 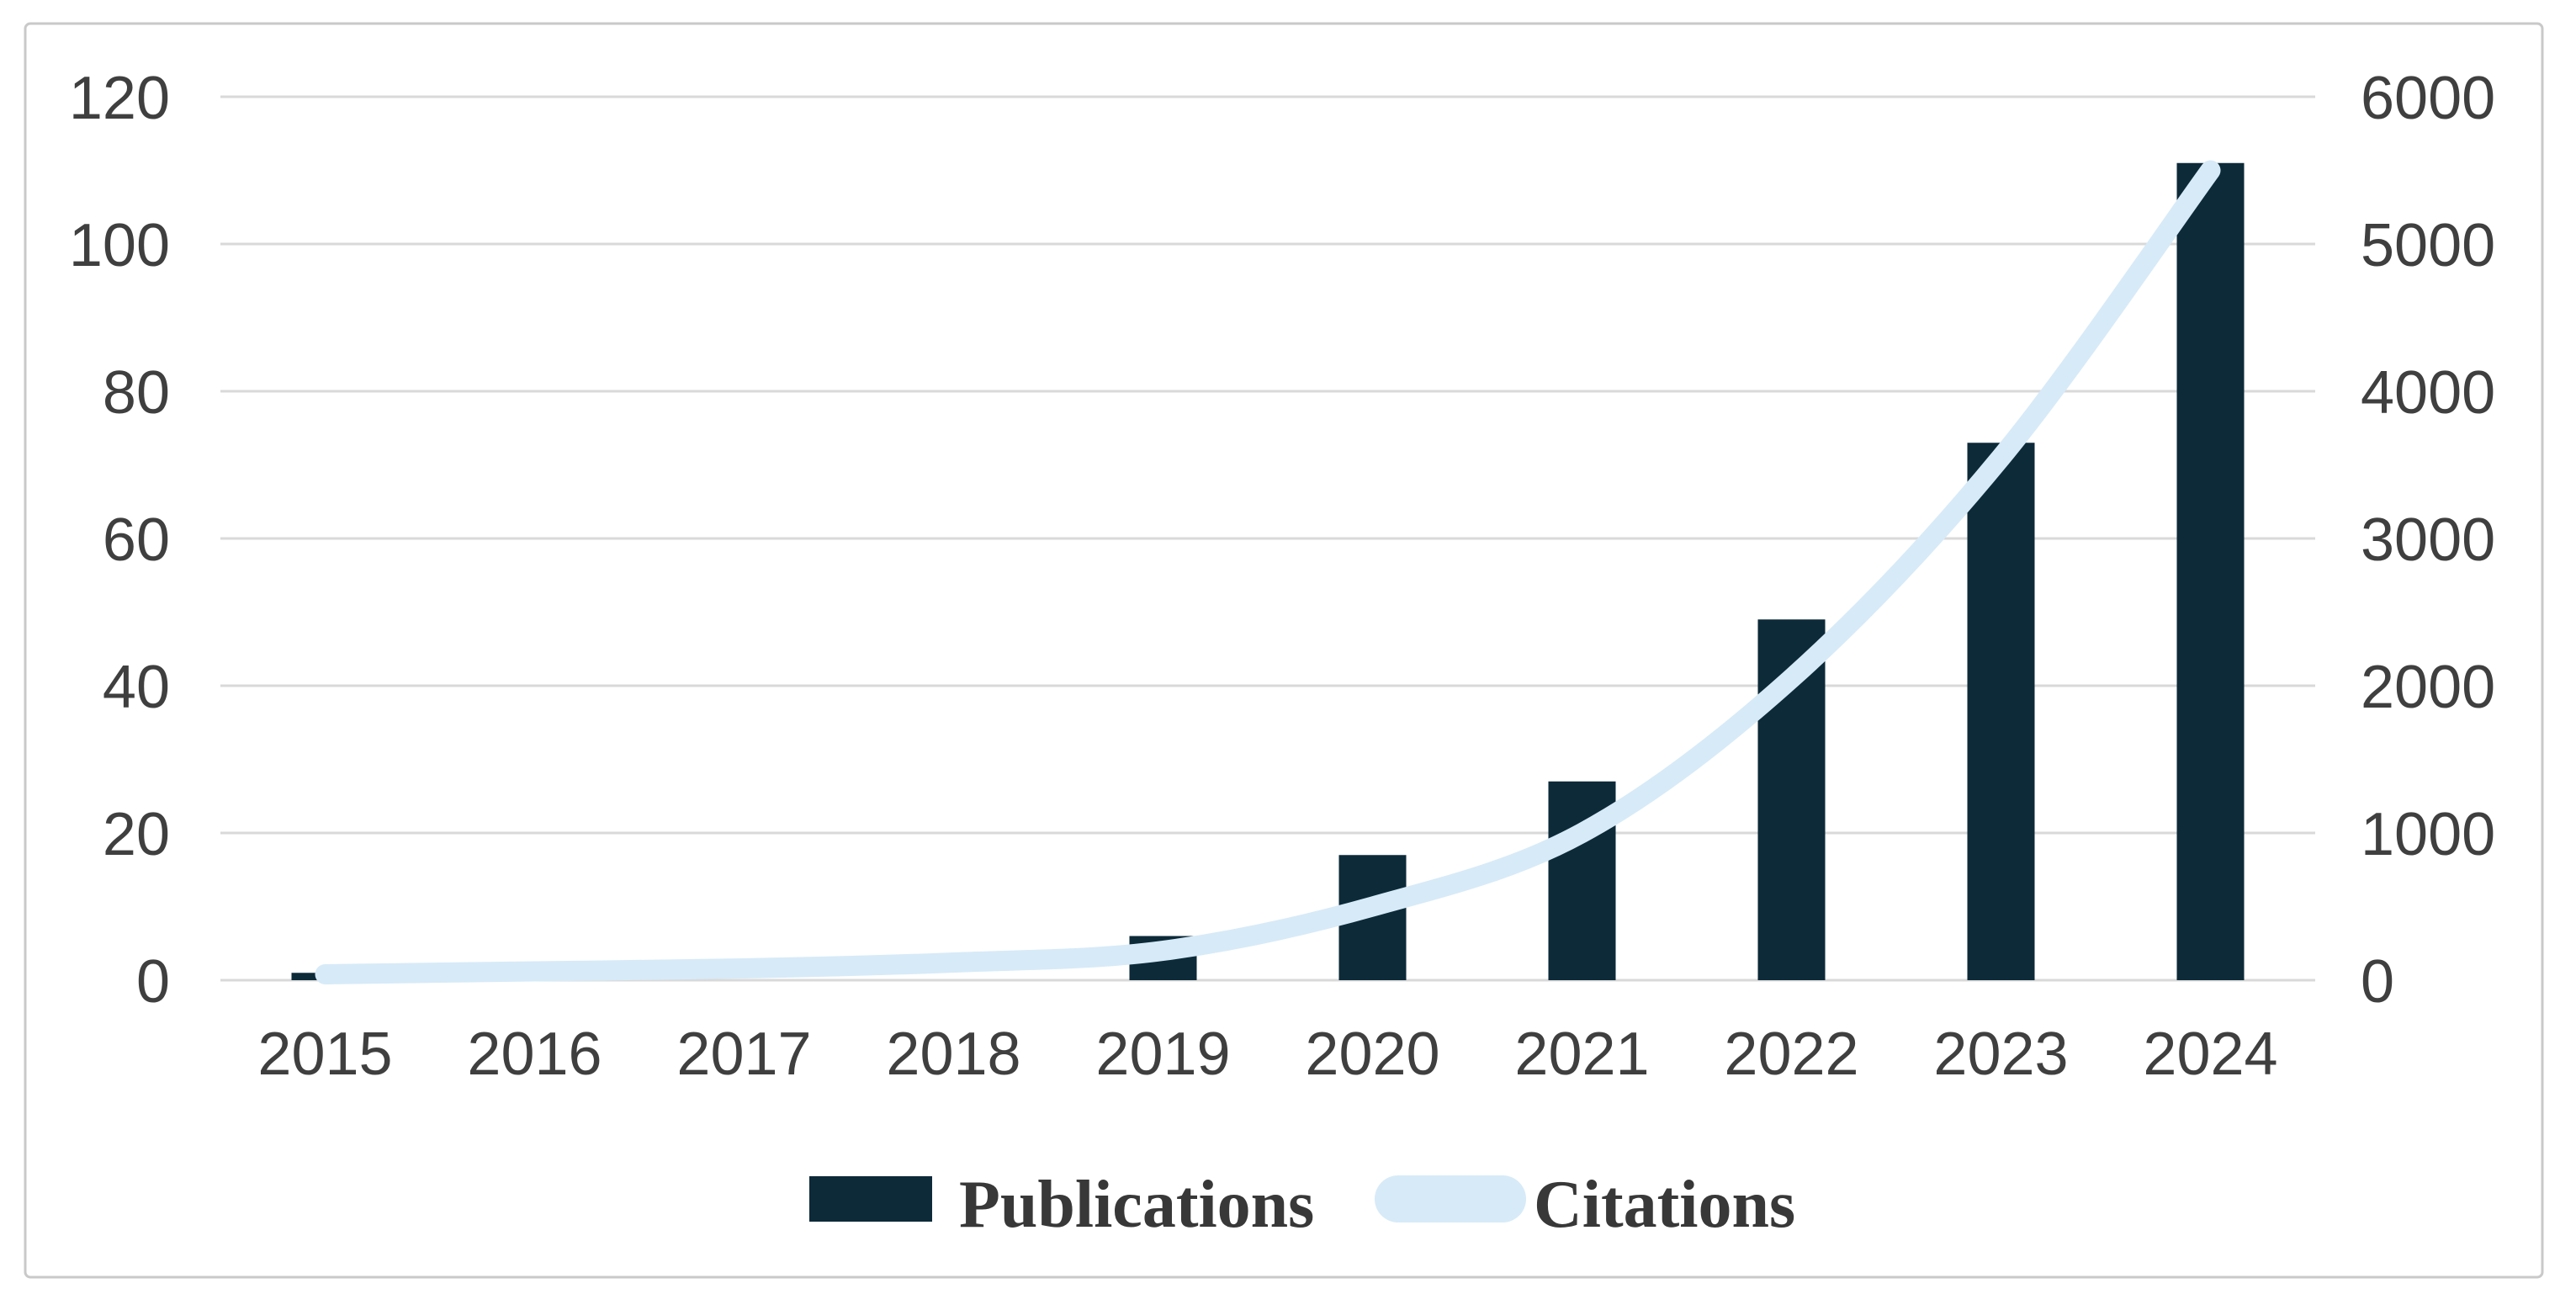 What do you see at coordinates (1791, 1055) in the screenshot?
I see `x-axis-label-2022: 2022` at bounding box center [1791, 1055].